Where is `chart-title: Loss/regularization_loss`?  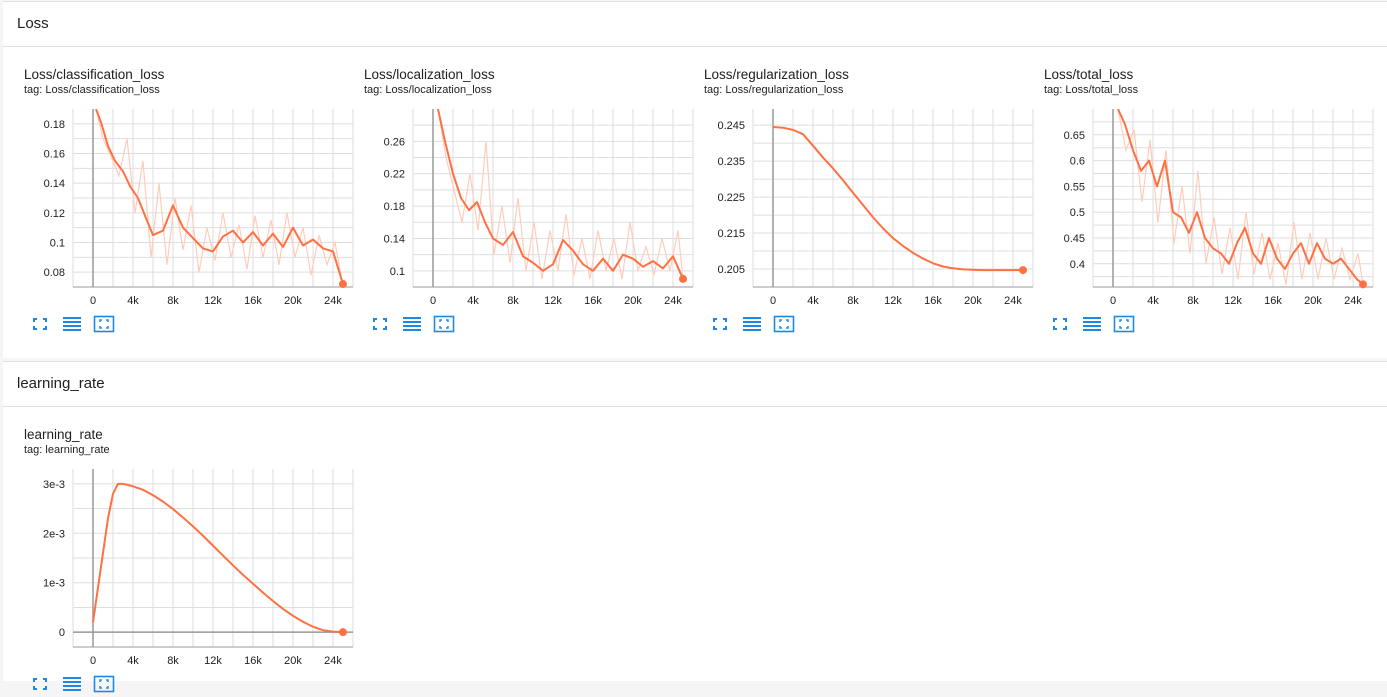
chart-title: Loss/regularization_loss is located at coordinates (776, 74).